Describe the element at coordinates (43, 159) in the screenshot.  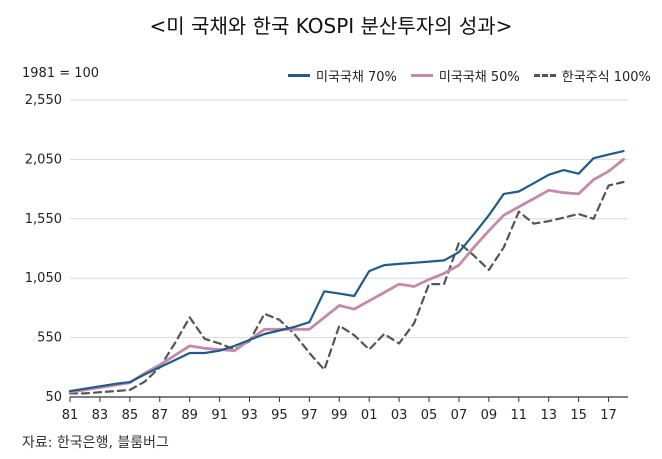
I see `y-tick-label: 2,050` at that location.